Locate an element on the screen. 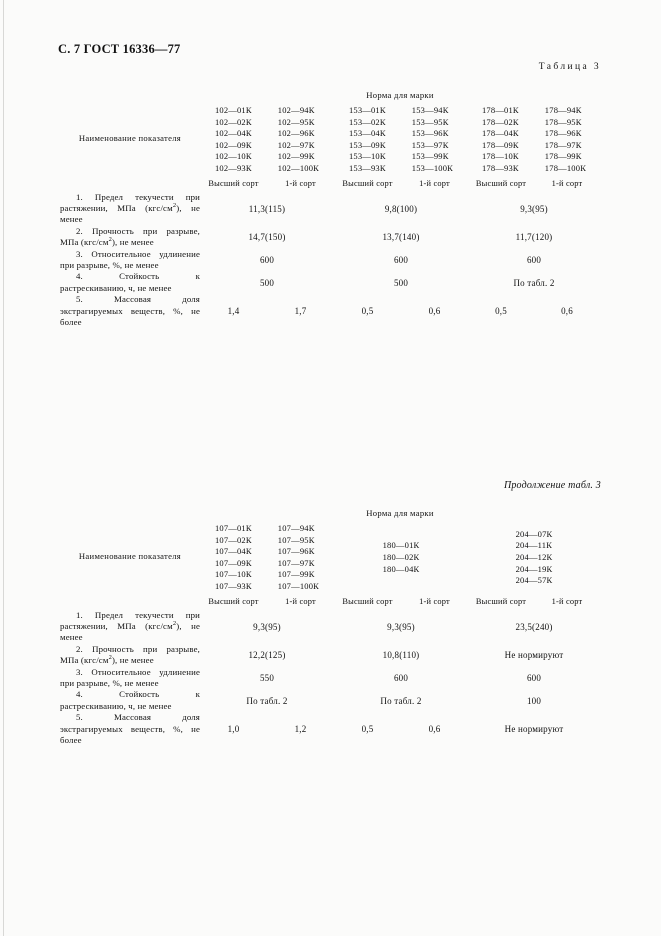 This screenshot has width=661, height=936. table2-grade-high-3: Высший сорт is located at coordinates (501, 601).